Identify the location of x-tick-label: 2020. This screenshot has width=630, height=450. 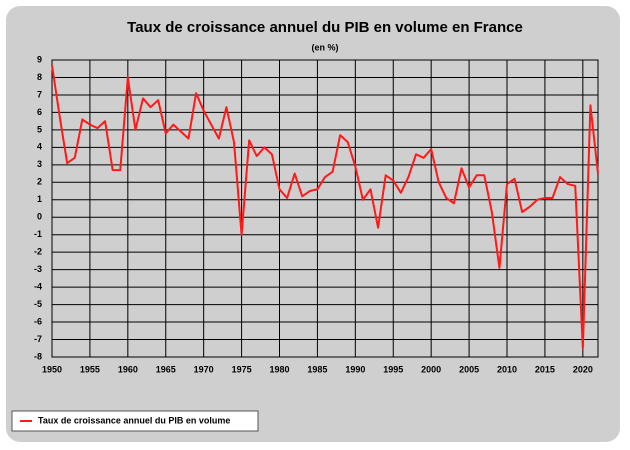
(583, 369).